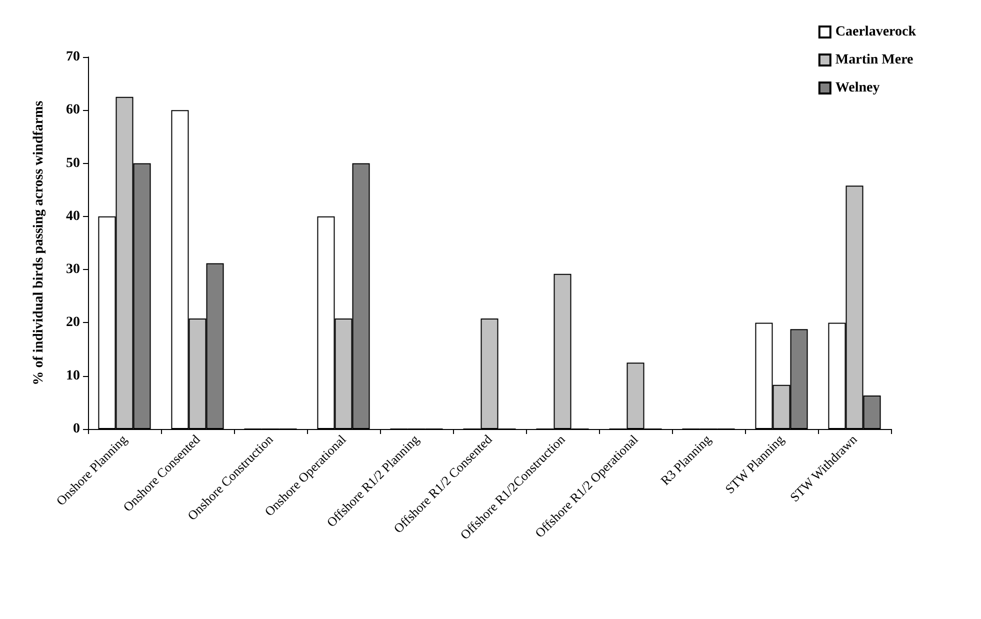 The image size is (981, 619). I want to click on y-tick-label: 0, so click(76, 429).